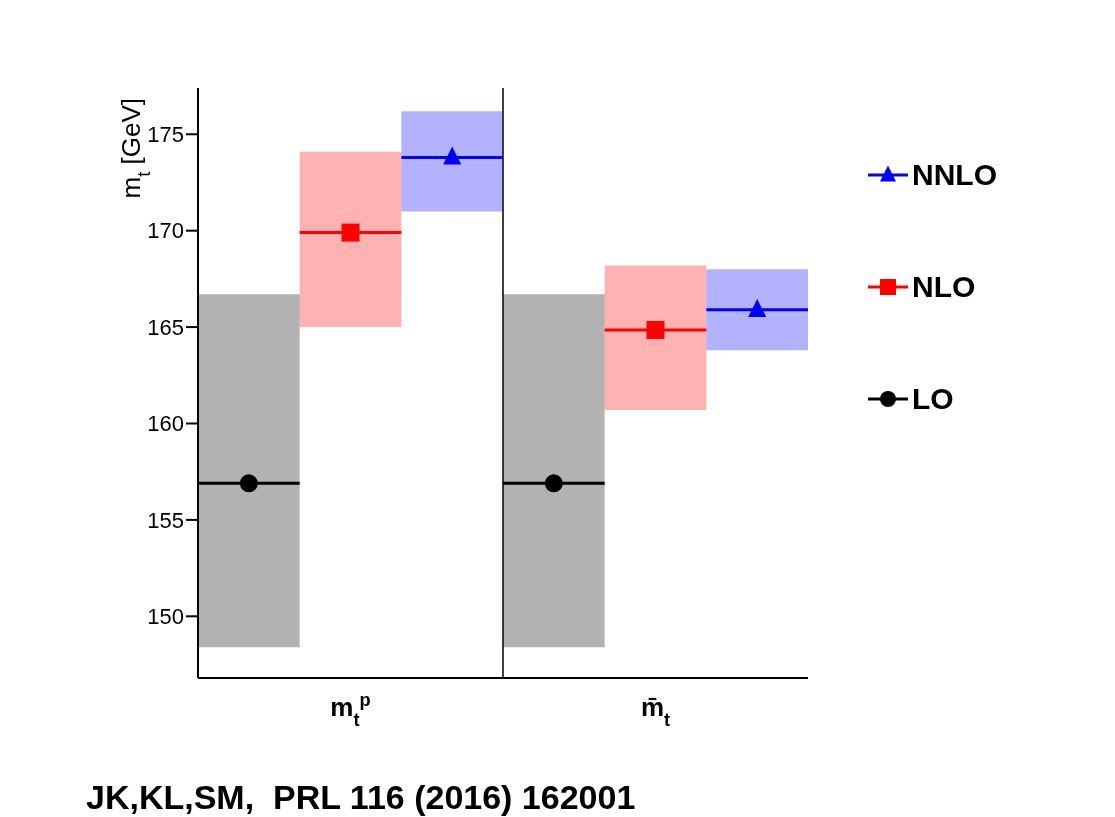 The height and width of the screenshot is (817, 1115). What do you see at coordinates (954, 175) in the screenshot?
I see `legend-label: NNLO` at bounding box center [954, 175].